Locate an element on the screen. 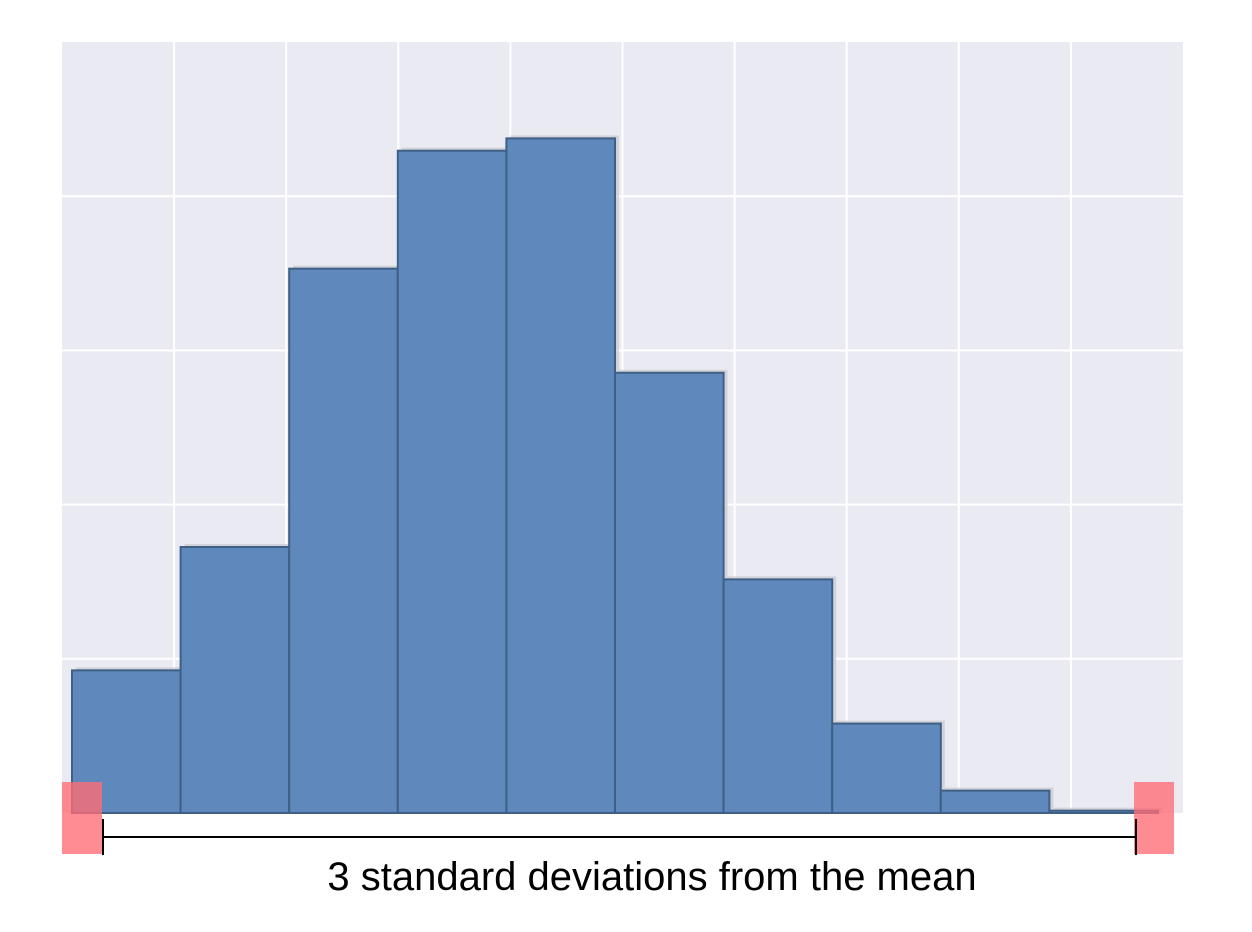 This screenshot has width=1252, height=932. annotation: 3 standard deviations from the mean is located at coordinates (619, 859).